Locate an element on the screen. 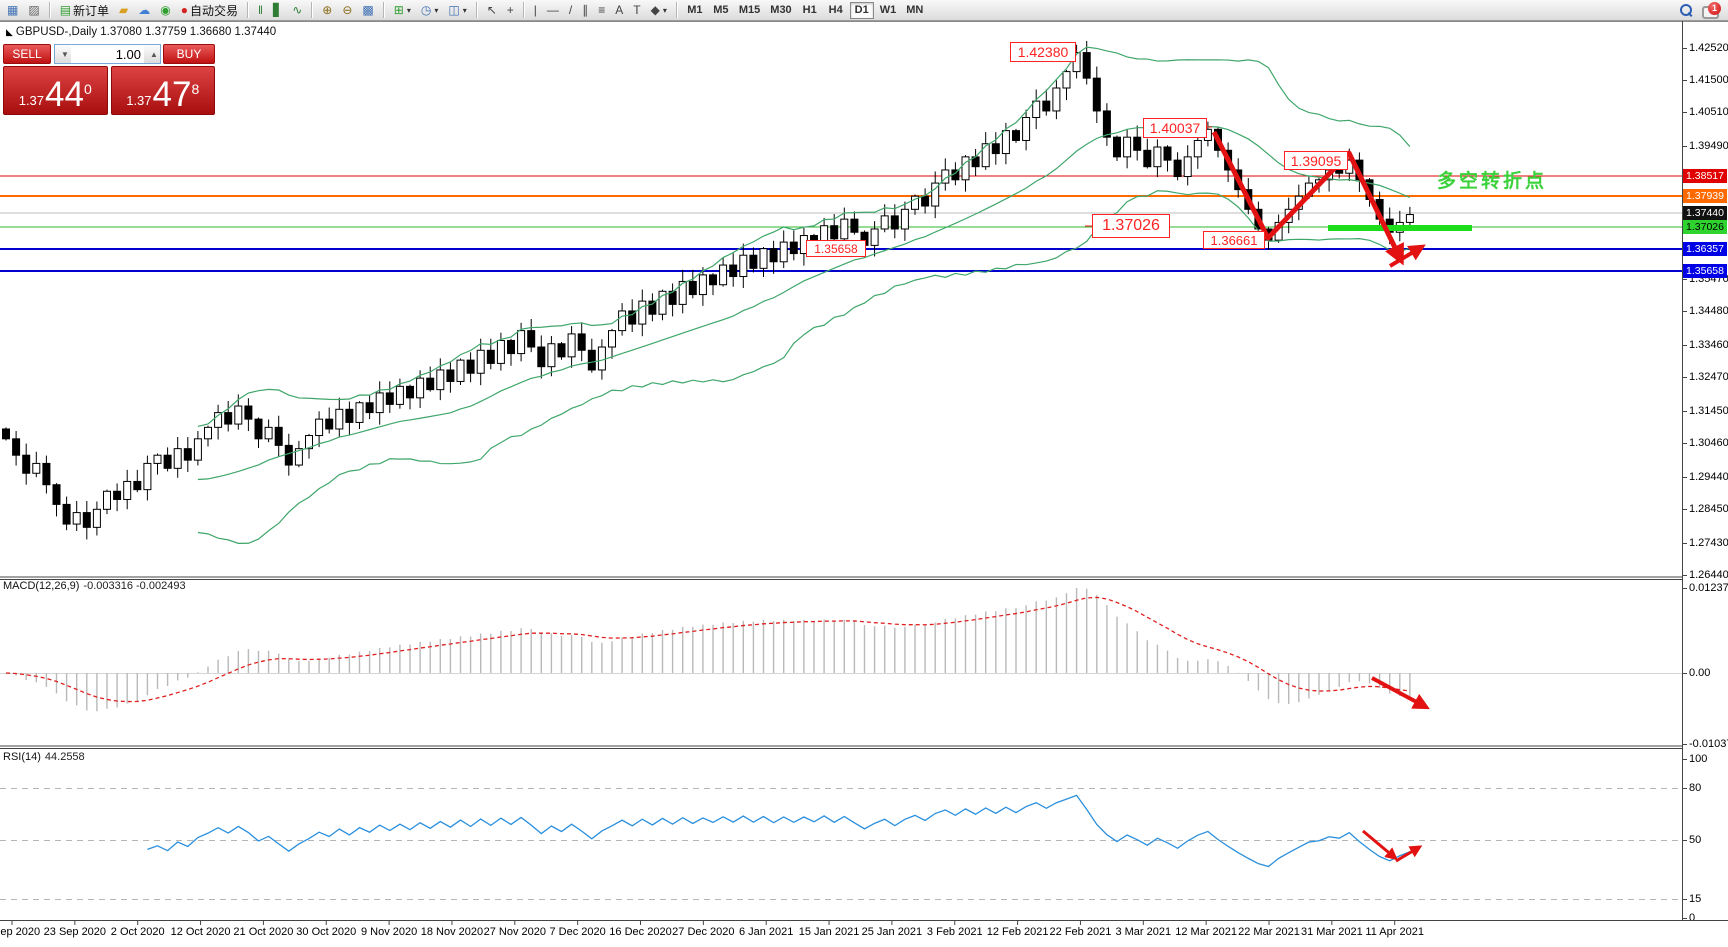 The image size is (1728, 947). price-tick-label: 0.012372 is located at coordinates (1708, 588).